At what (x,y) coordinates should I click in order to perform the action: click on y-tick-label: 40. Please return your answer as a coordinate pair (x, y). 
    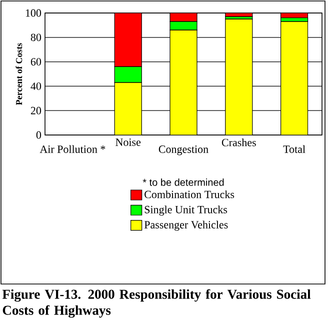
    Looking at the image, I should click on (36, 86).